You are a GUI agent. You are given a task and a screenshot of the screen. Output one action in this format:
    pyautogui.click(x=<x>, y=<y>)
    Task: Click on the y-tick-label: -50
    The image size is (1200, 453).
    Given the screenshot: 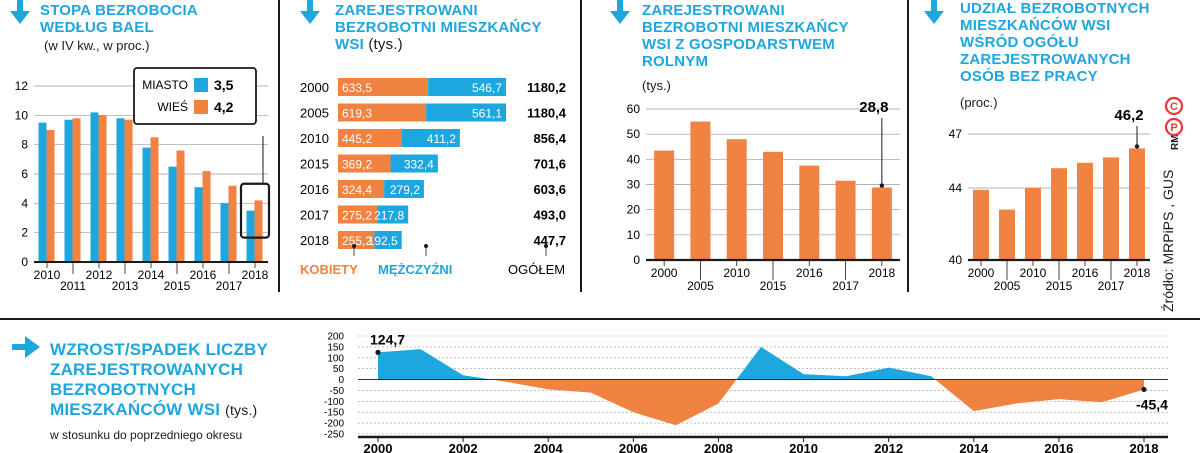 What is the action you would take?
    pyautogui.click(x=337, y=391)
    